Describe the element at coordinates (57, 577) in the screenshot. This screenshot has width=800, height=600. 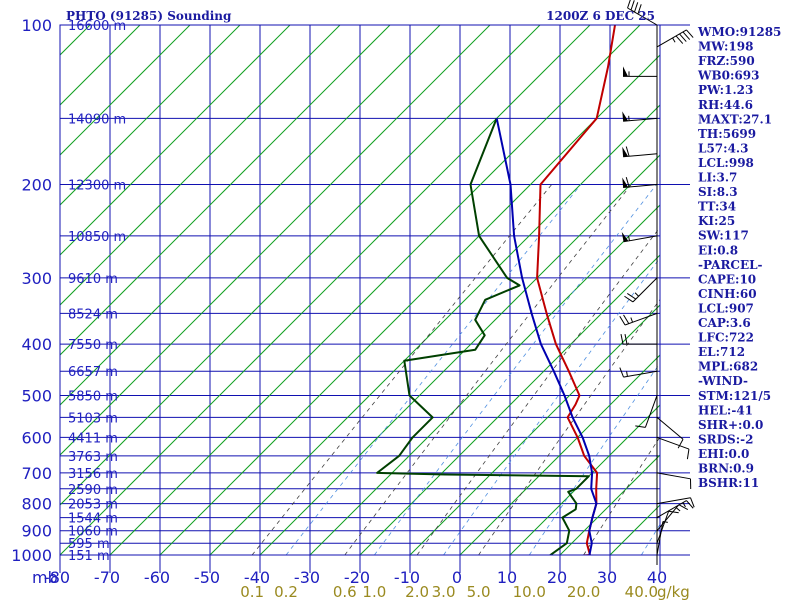
I see `temperature-tick-label: -80` at that location.